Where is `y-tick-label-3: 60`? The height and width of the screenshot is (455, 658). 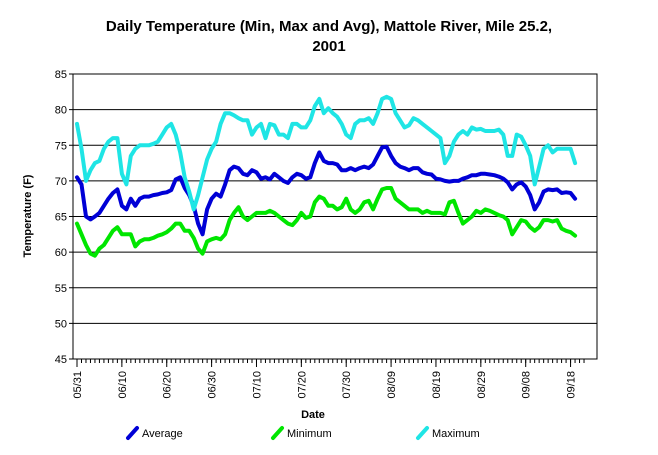
y-tick-label-3: 60 is located at coordinates (61, 253).